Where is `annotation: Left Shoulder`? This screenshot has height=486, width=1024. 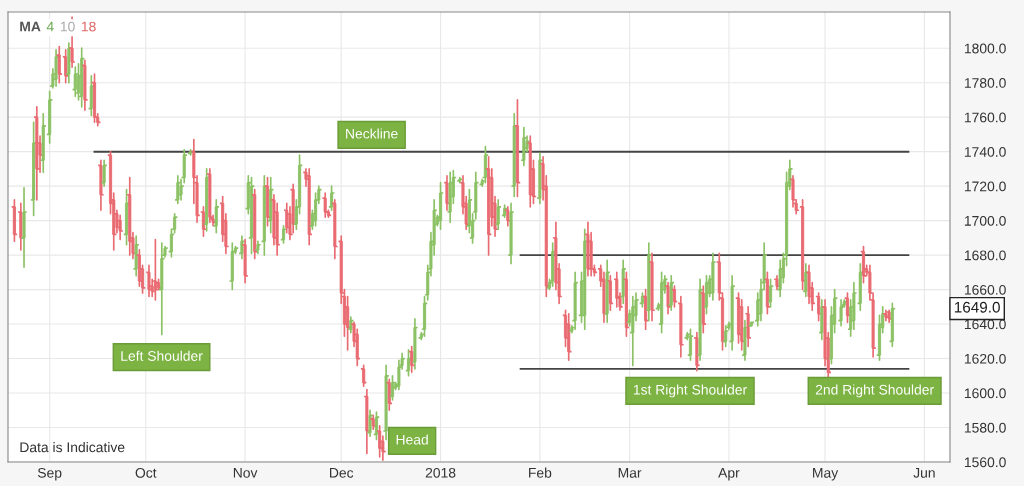
annotation: Left Shoulder is located at coordinates (162, 355).